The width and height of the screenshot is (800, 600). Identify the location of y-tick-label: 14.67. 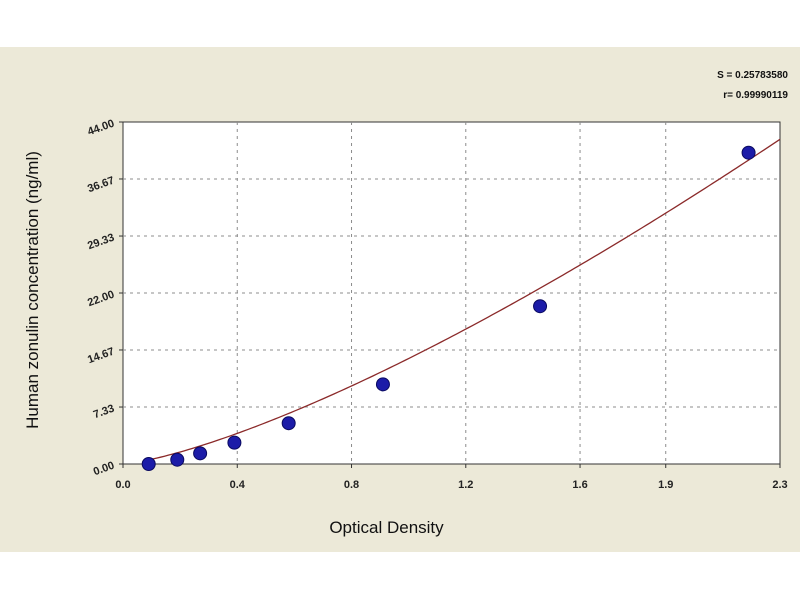
(101, 356).